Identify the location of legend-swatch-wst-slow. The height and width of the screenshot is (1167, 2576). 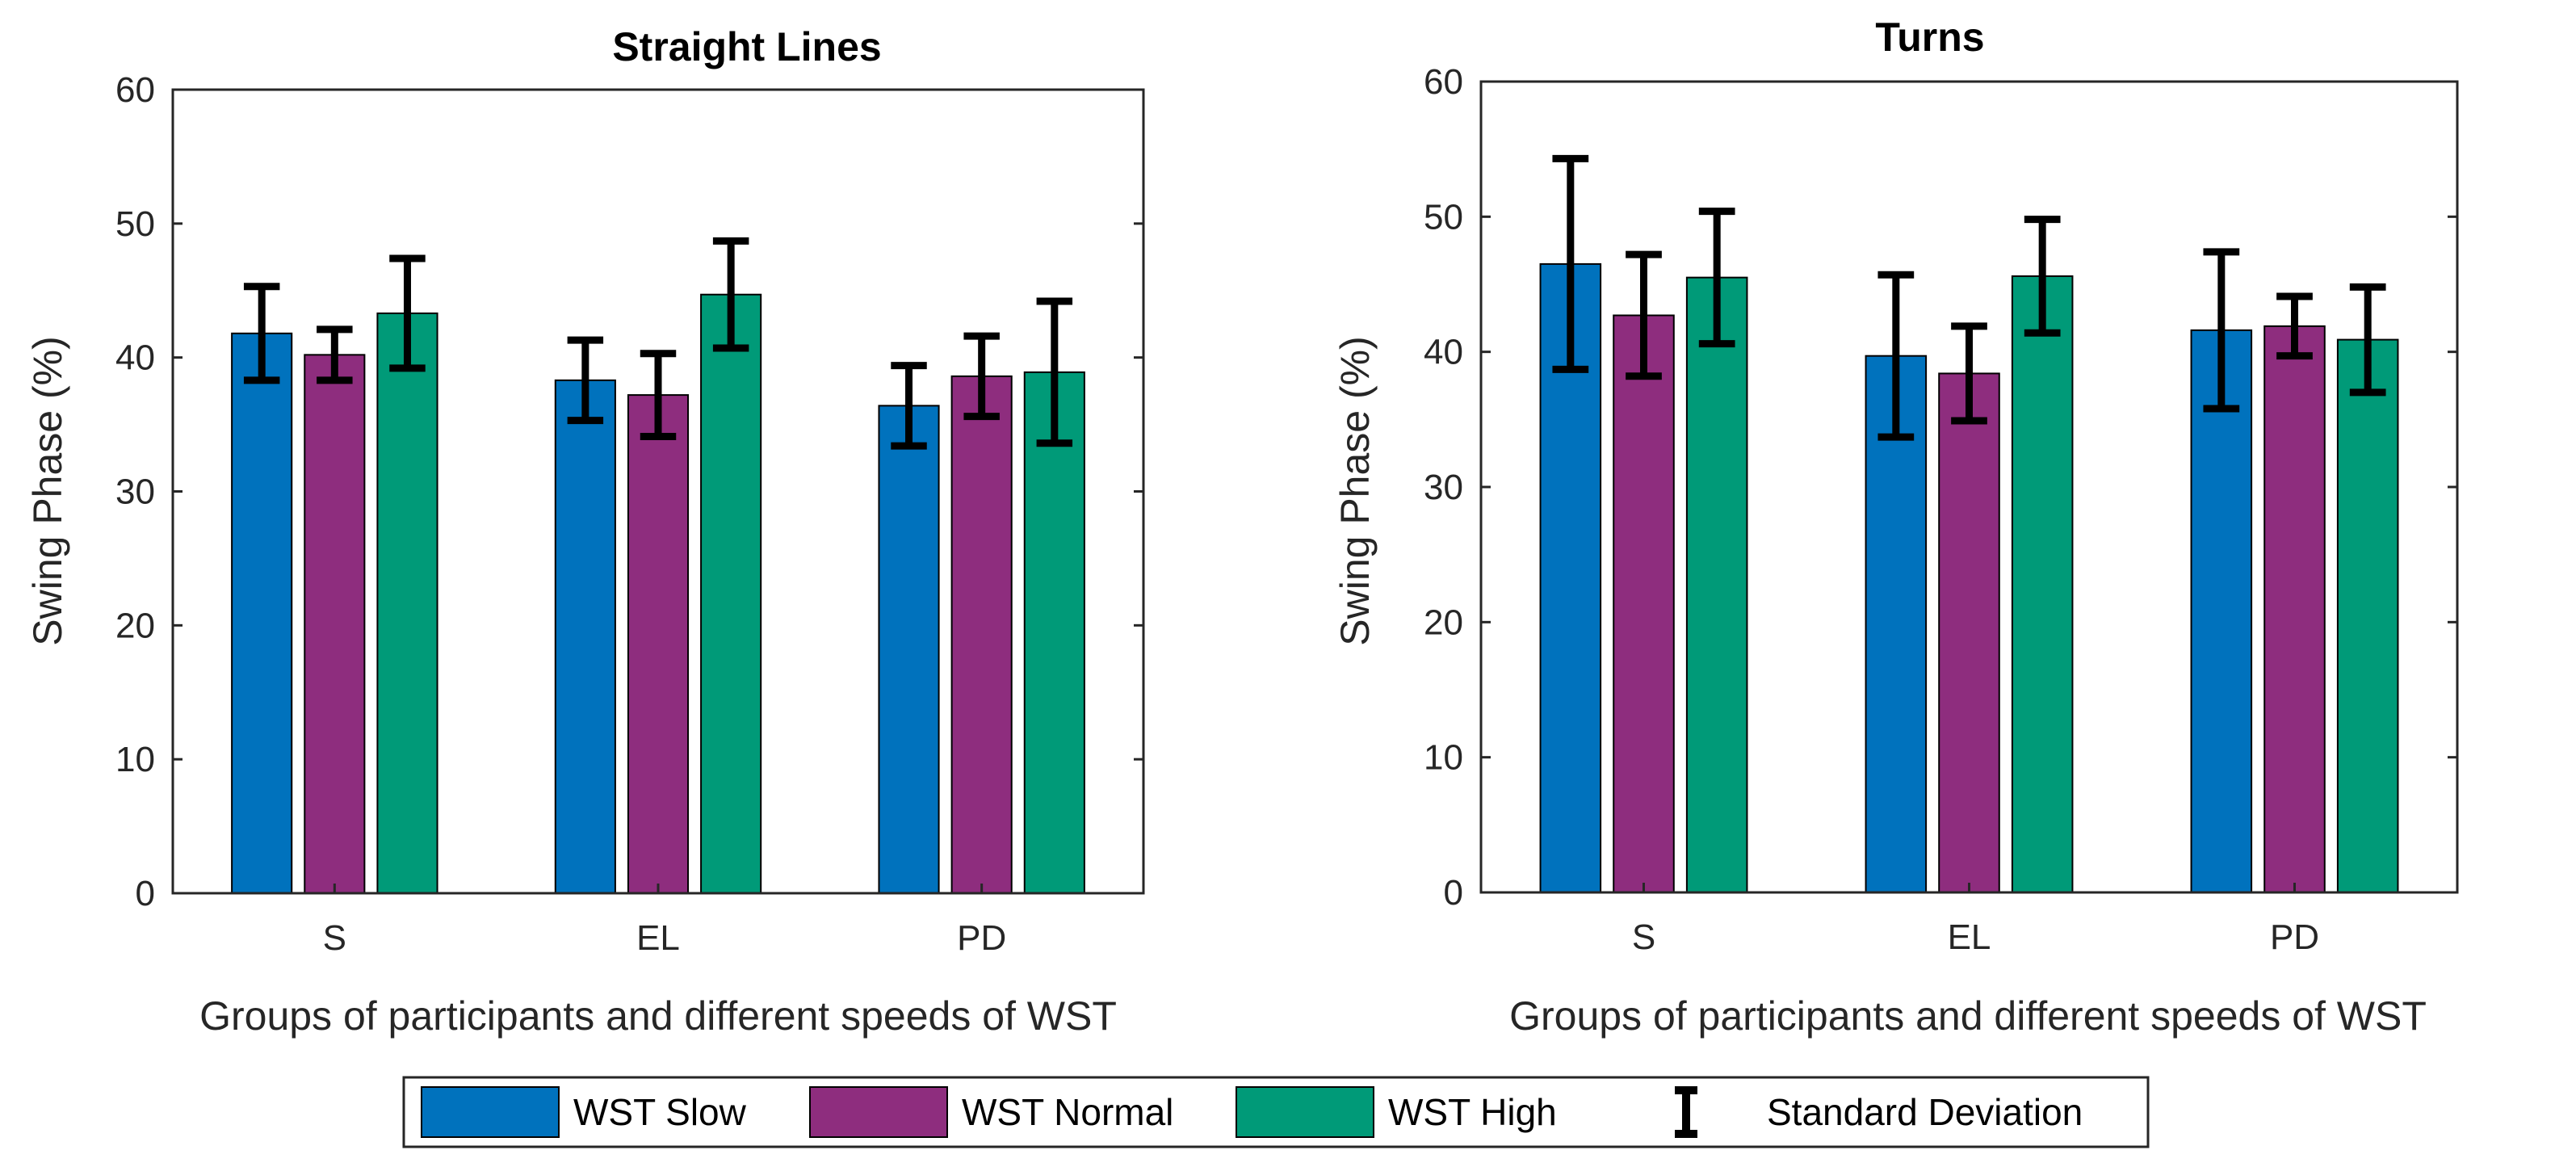
(490, 1112).